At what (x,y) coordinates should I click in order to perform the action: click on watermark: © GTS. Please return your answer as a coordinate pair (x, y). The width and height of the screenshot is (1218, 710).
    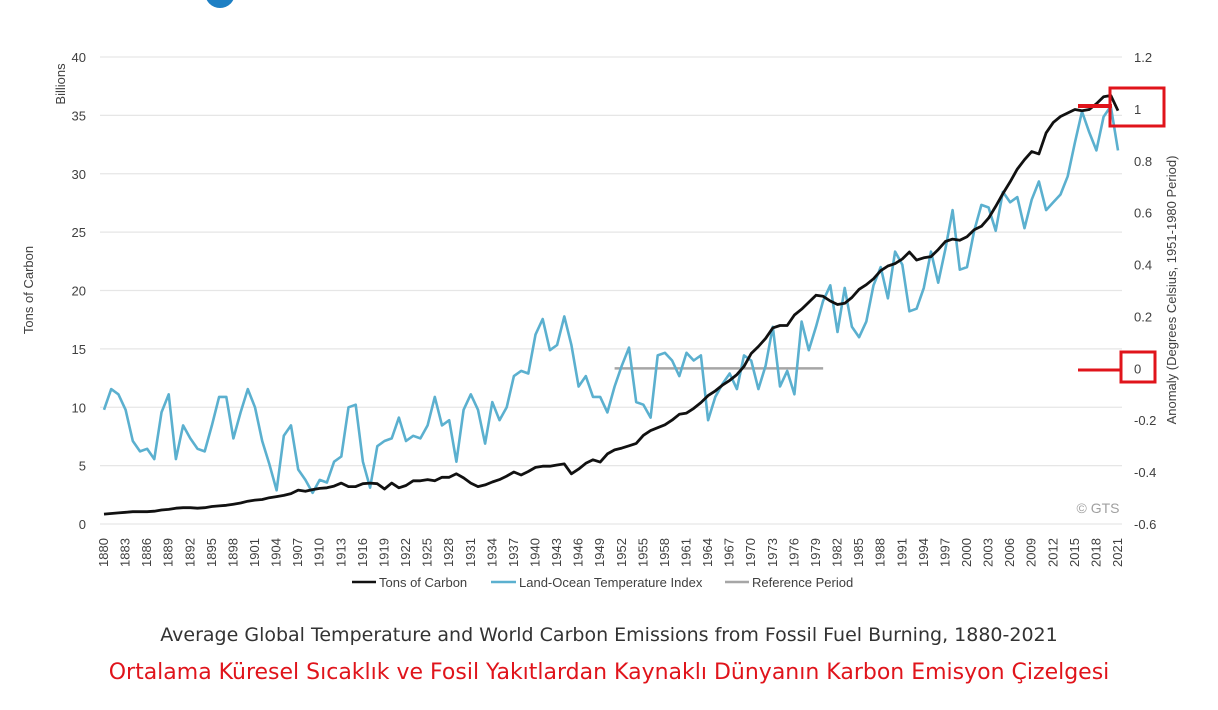
    Looking at the image, I should click on (1098, 508).